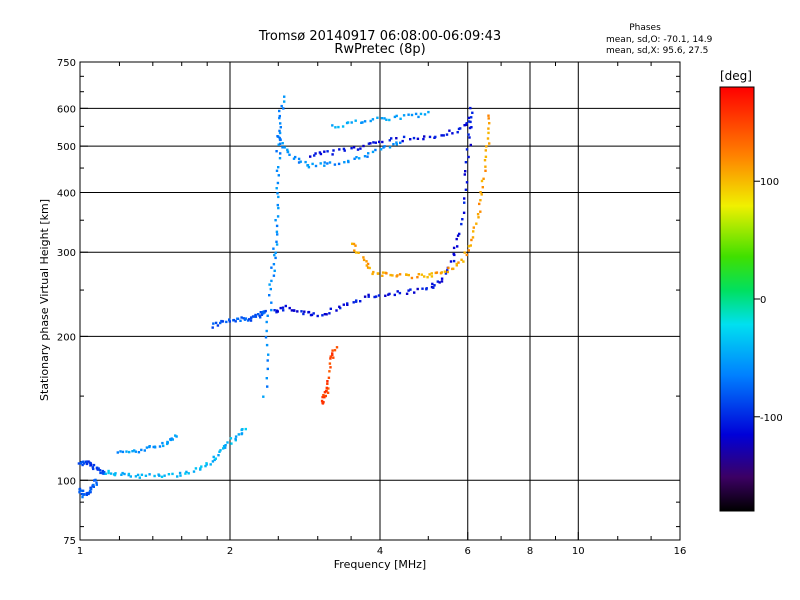 This screenshot has width=800, height=600. I want to click on x-tick-label: 10, so click(578, 551).